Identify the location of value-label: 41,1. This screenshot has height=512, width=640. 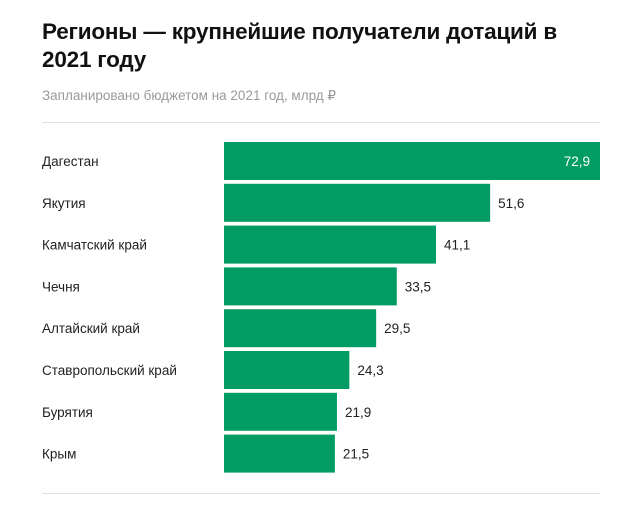
(457, 245).